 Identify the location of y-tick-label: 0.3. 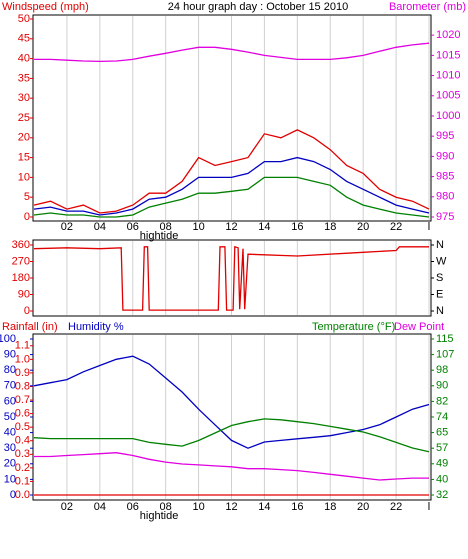
(22, 454).